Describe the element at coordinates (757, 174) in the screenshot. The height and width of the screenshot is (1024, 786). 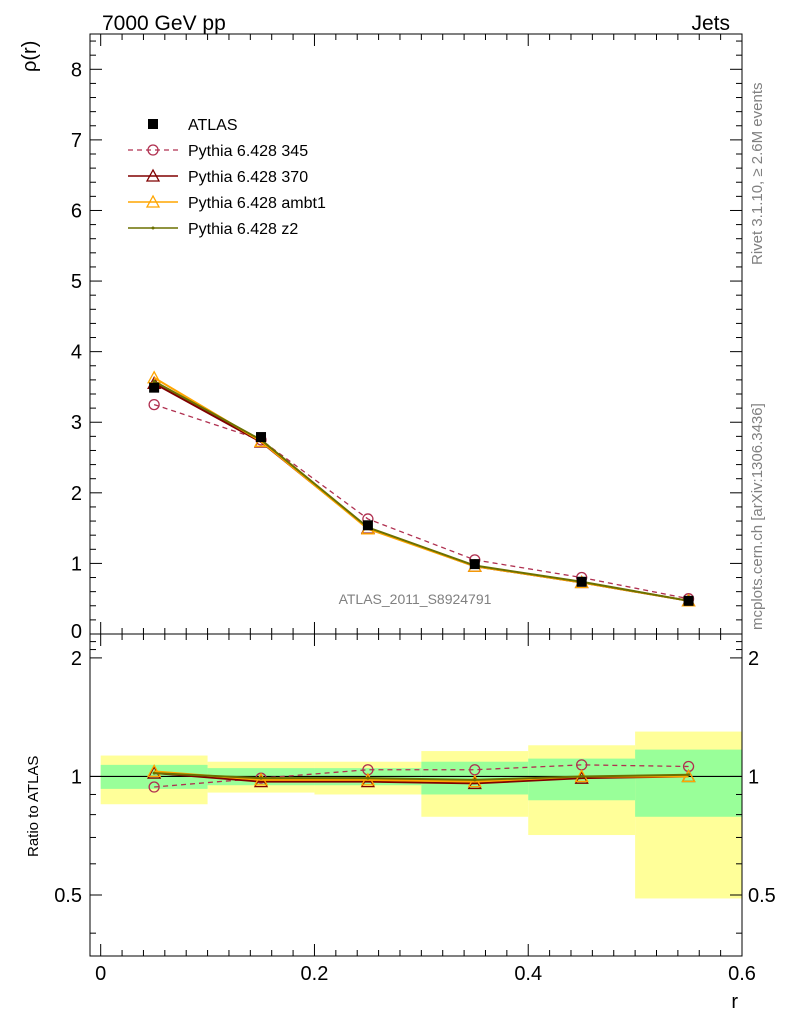
I see `rivet-label: Rivet 3.1.10, ≥ 2.6M events` at that location.